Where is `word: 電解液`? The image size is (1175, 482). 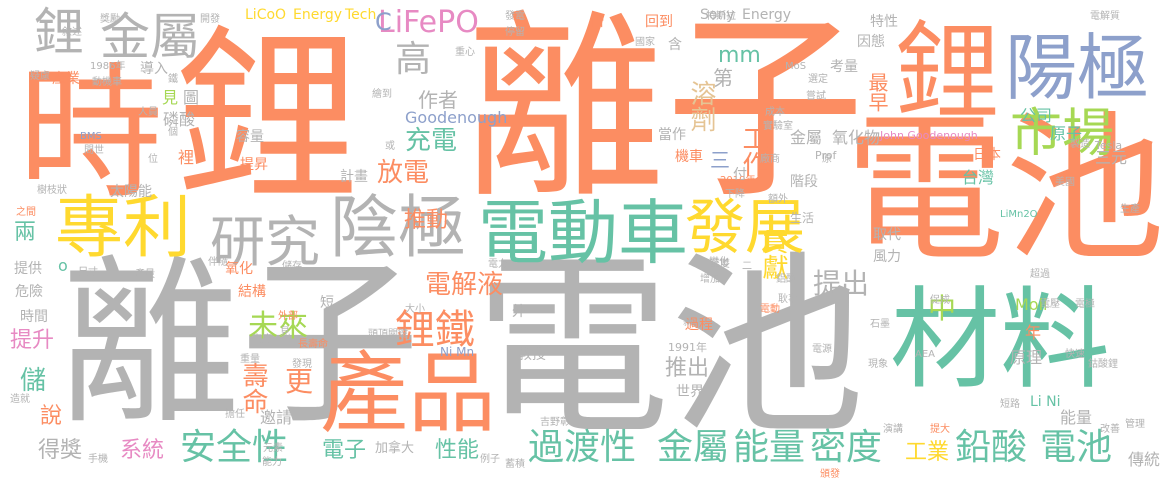
word: 電解液 is located at coordinates (464, 285).